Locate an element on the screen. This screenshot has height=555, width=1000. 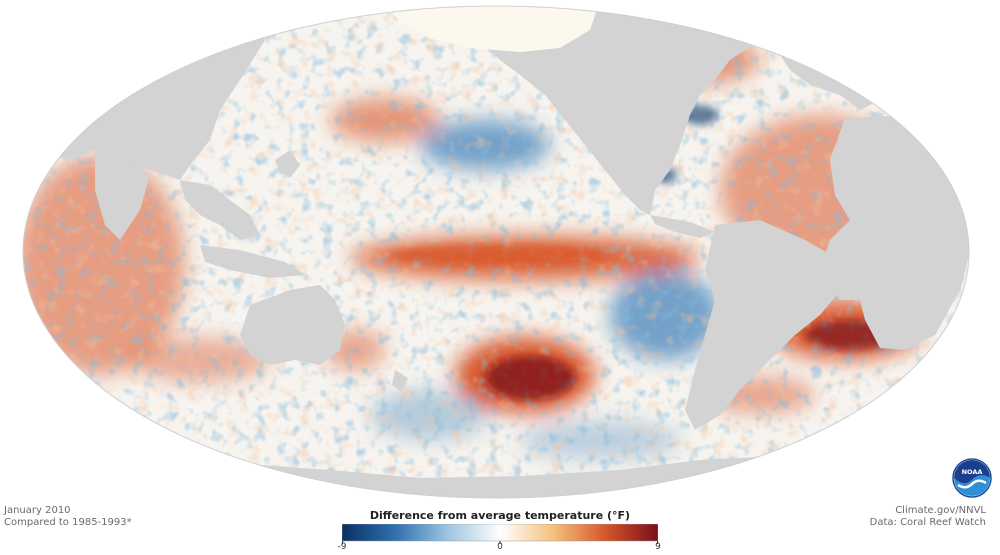
date-caption: January 2010 Compared to 1985-1993* is located at coordinates (68, 517).